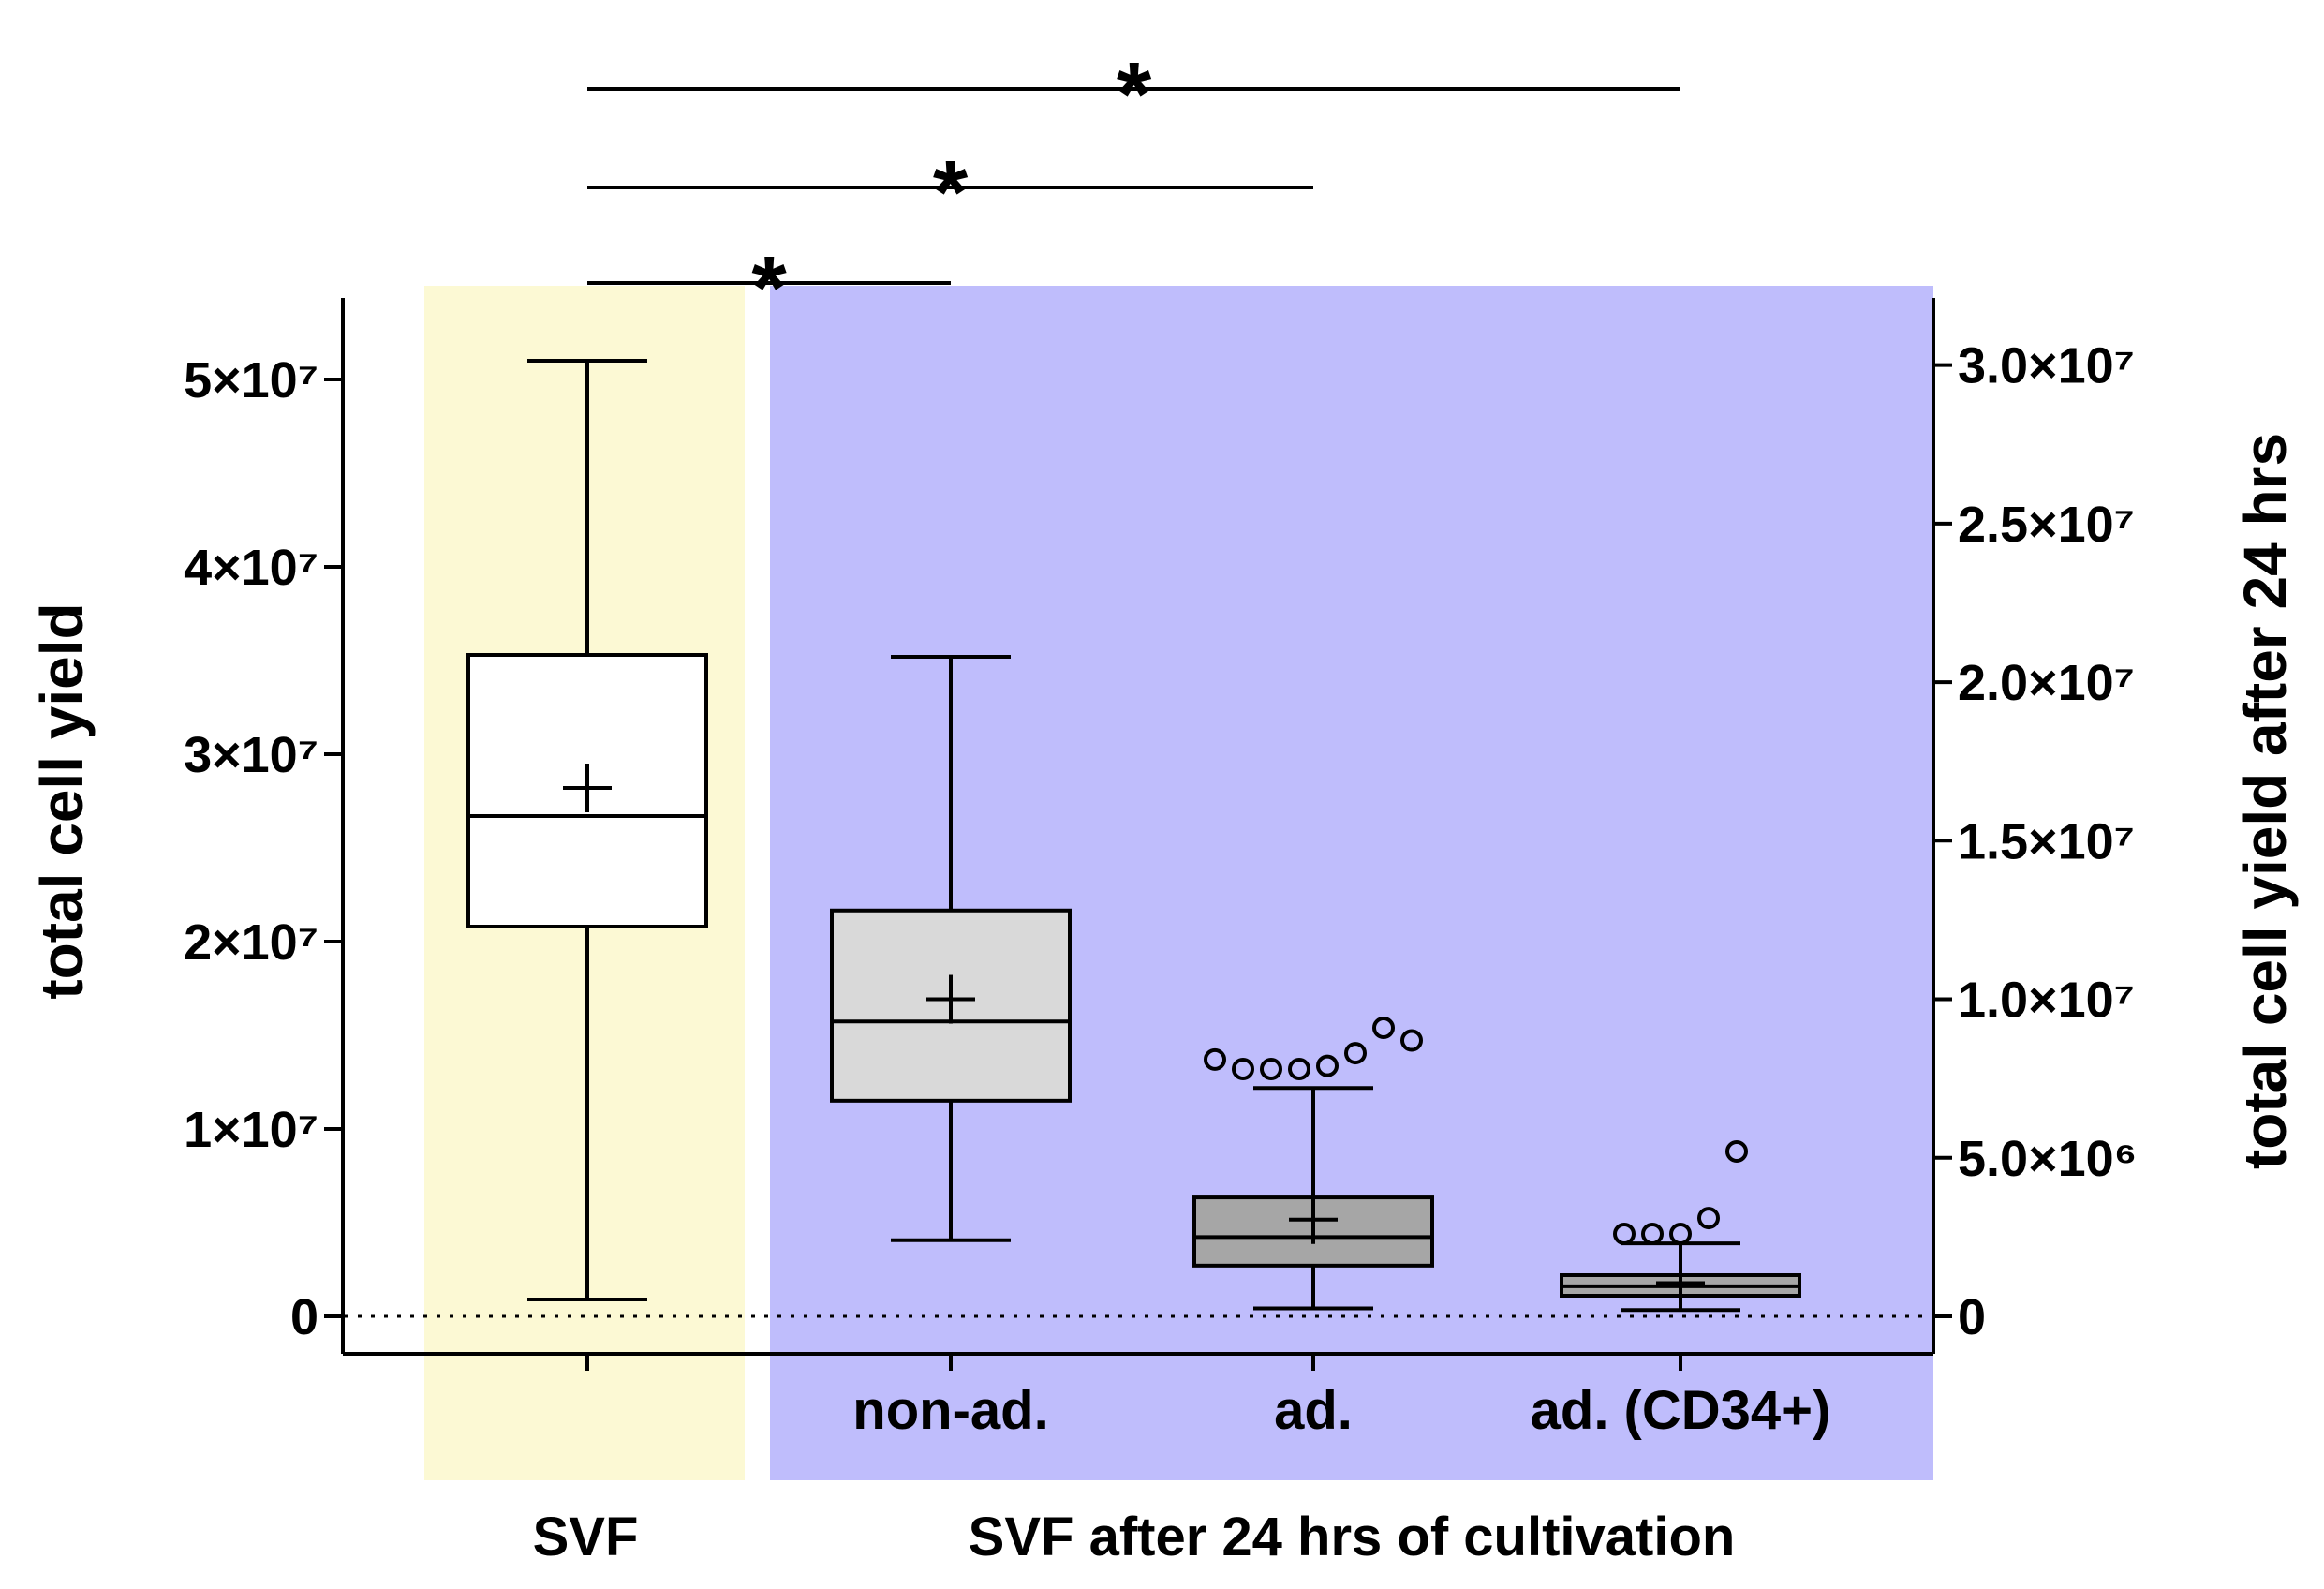  Describe the element at coordinates (265, 826) in the screenshot. I see `left-axis: 0 1×10⁷ 2×10⁷ 3×10⁷ 4×10⁷ 5×10⁷` at that location.